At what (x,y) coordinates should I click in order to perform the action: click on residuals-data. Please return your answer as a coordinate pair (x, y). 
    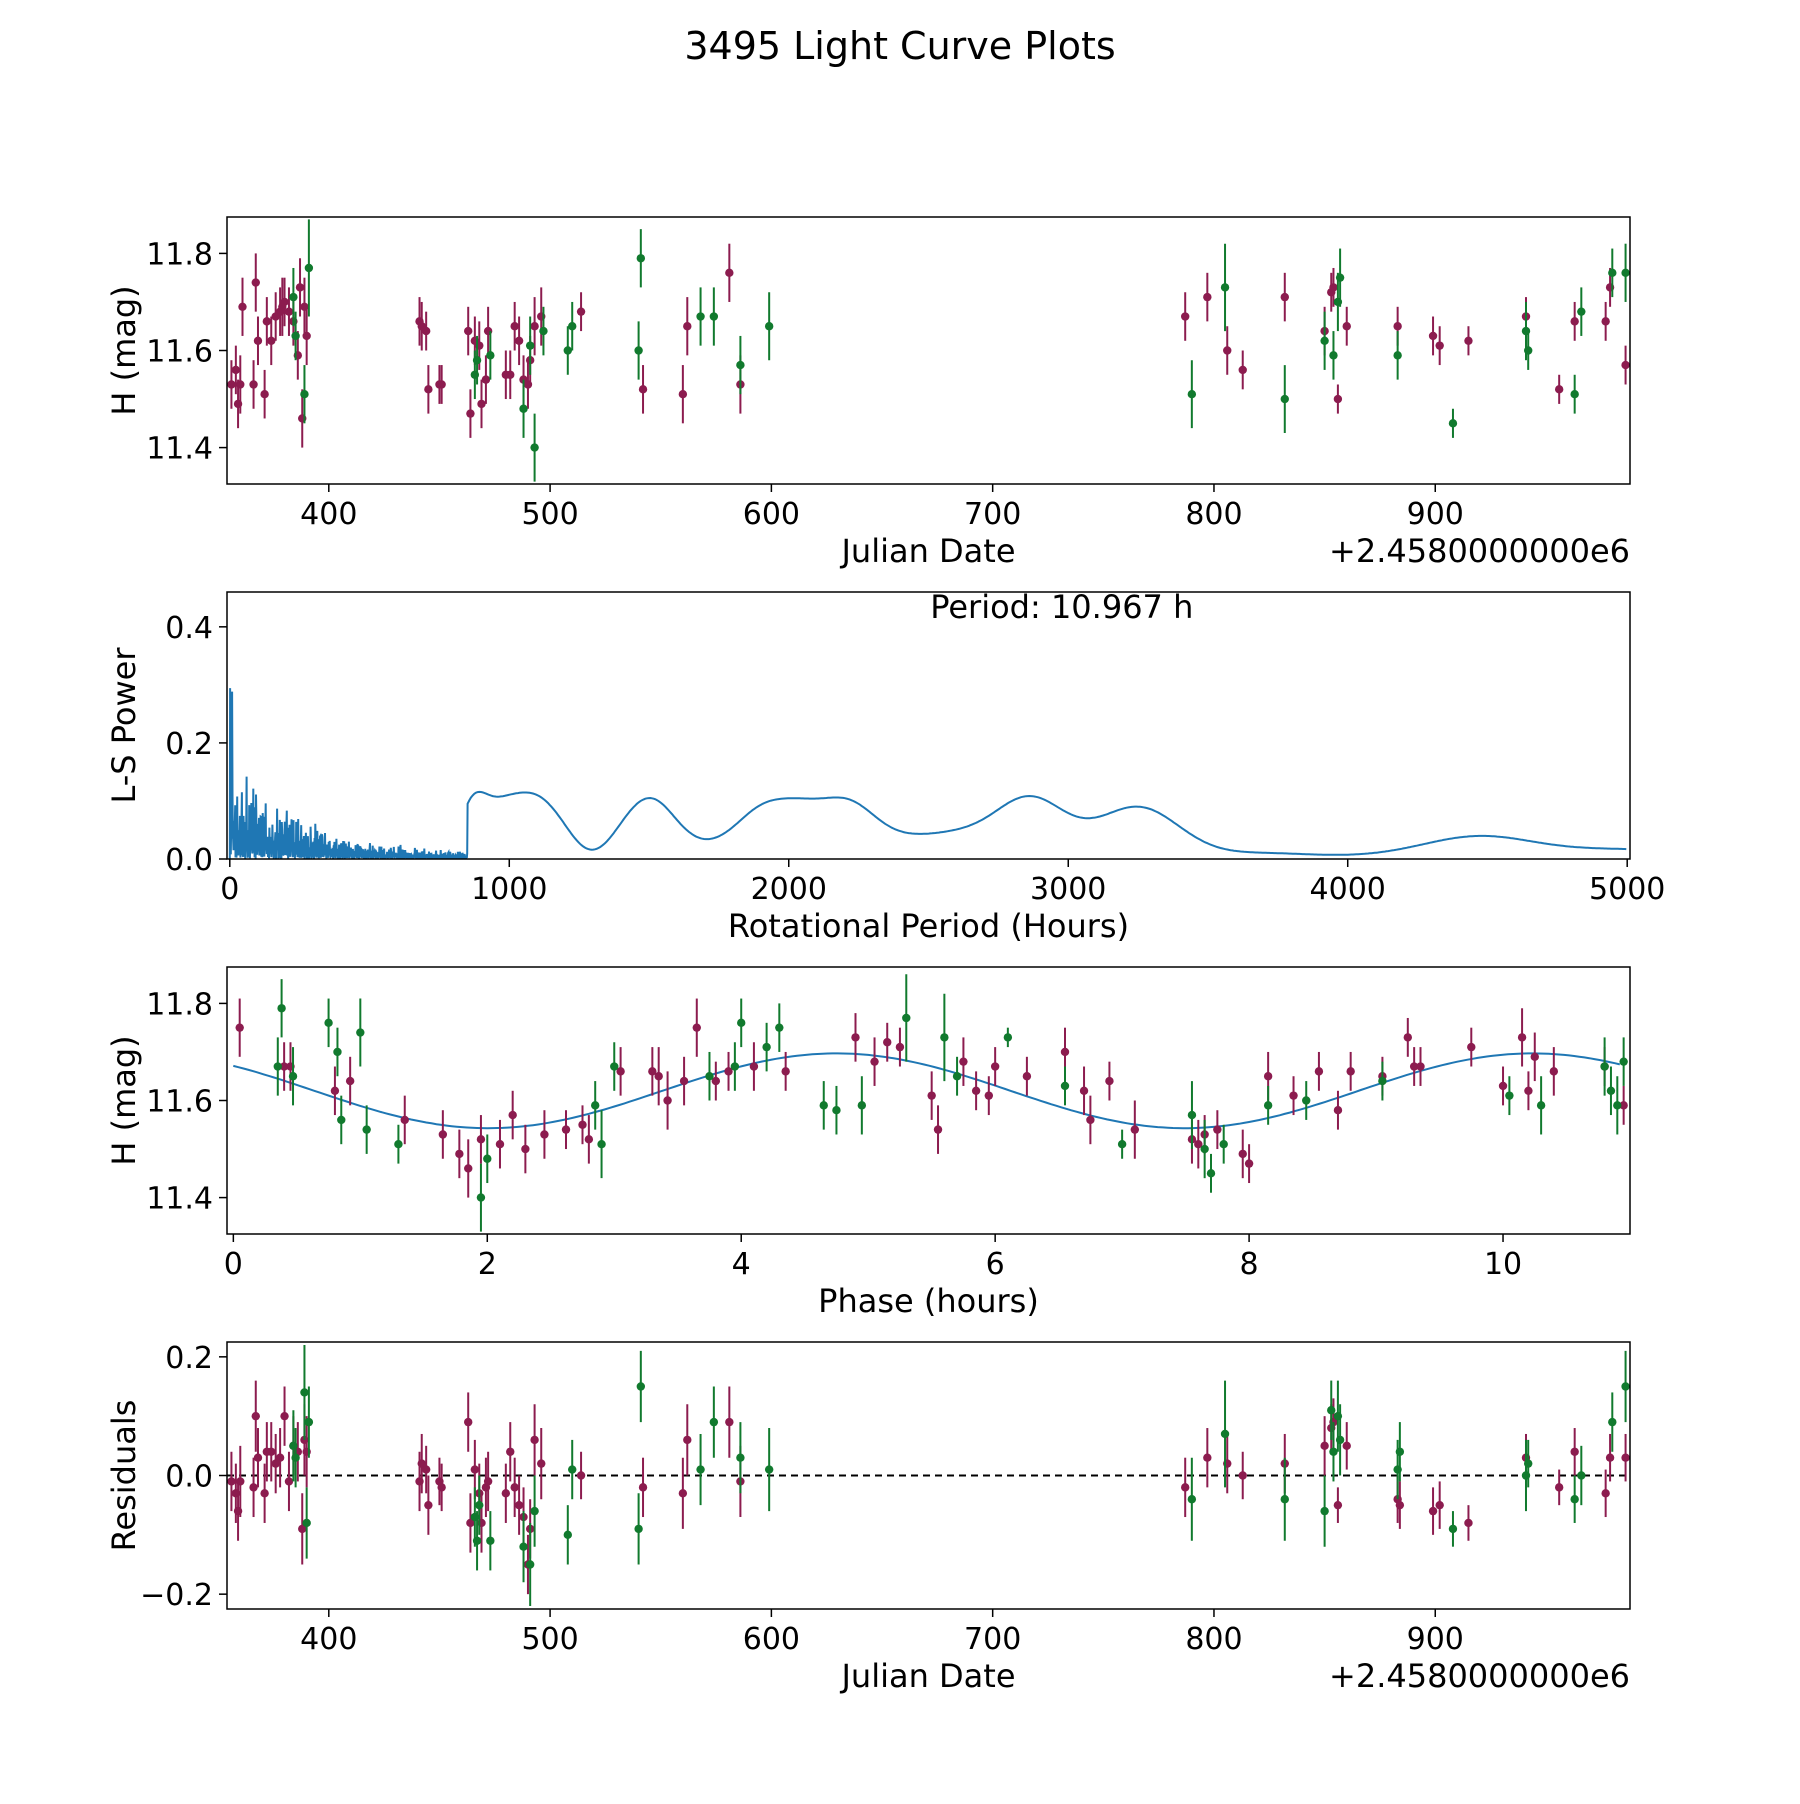
    Looking at the image, I should click on (928, 1475).